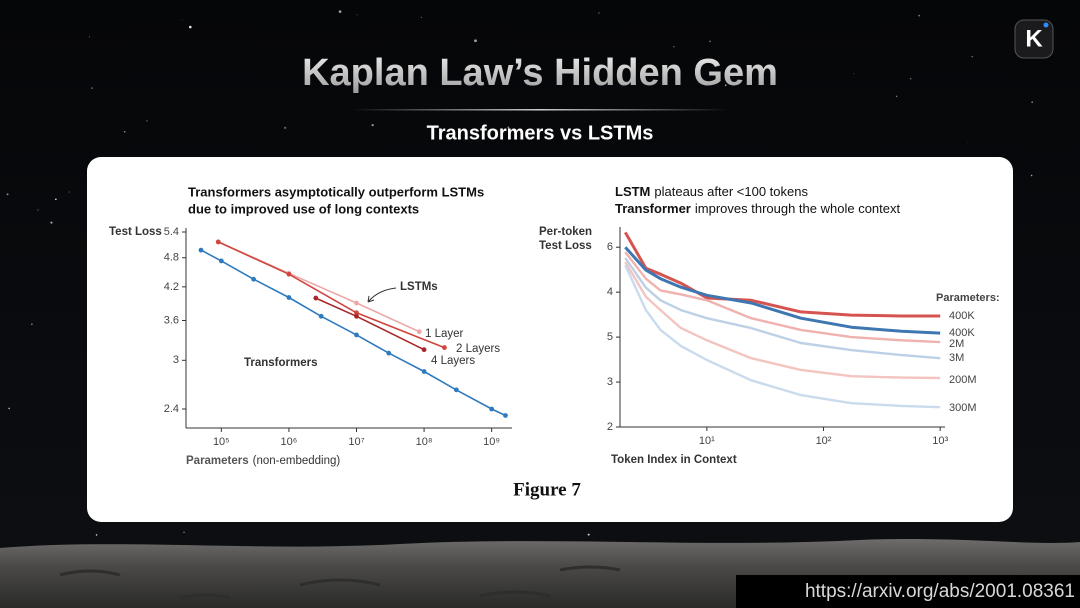 This screenshot has height=608, width=1080. Describe the element at coordinates (547, 489) in the screenshot. I see `figure-caption: Figure 7` at that location.